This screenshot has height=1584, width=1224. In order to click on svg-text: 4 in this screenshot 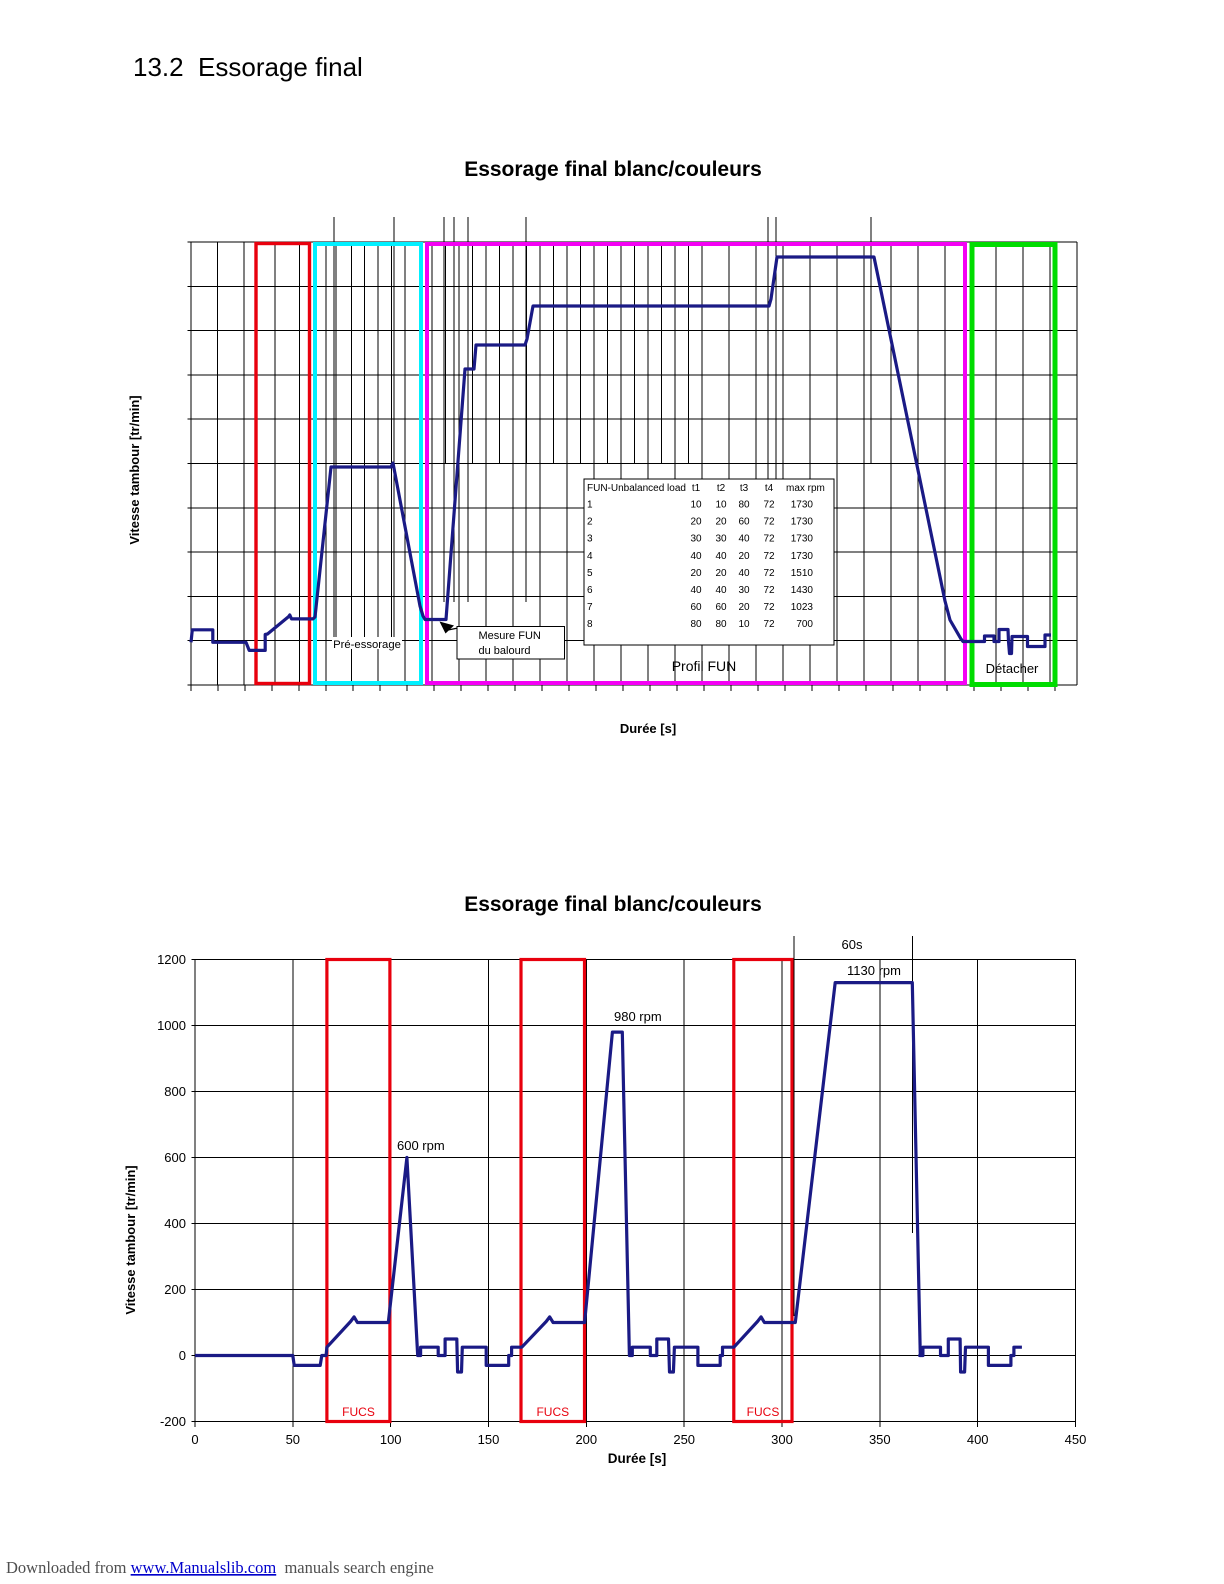, I will do `click(590, 556)`.